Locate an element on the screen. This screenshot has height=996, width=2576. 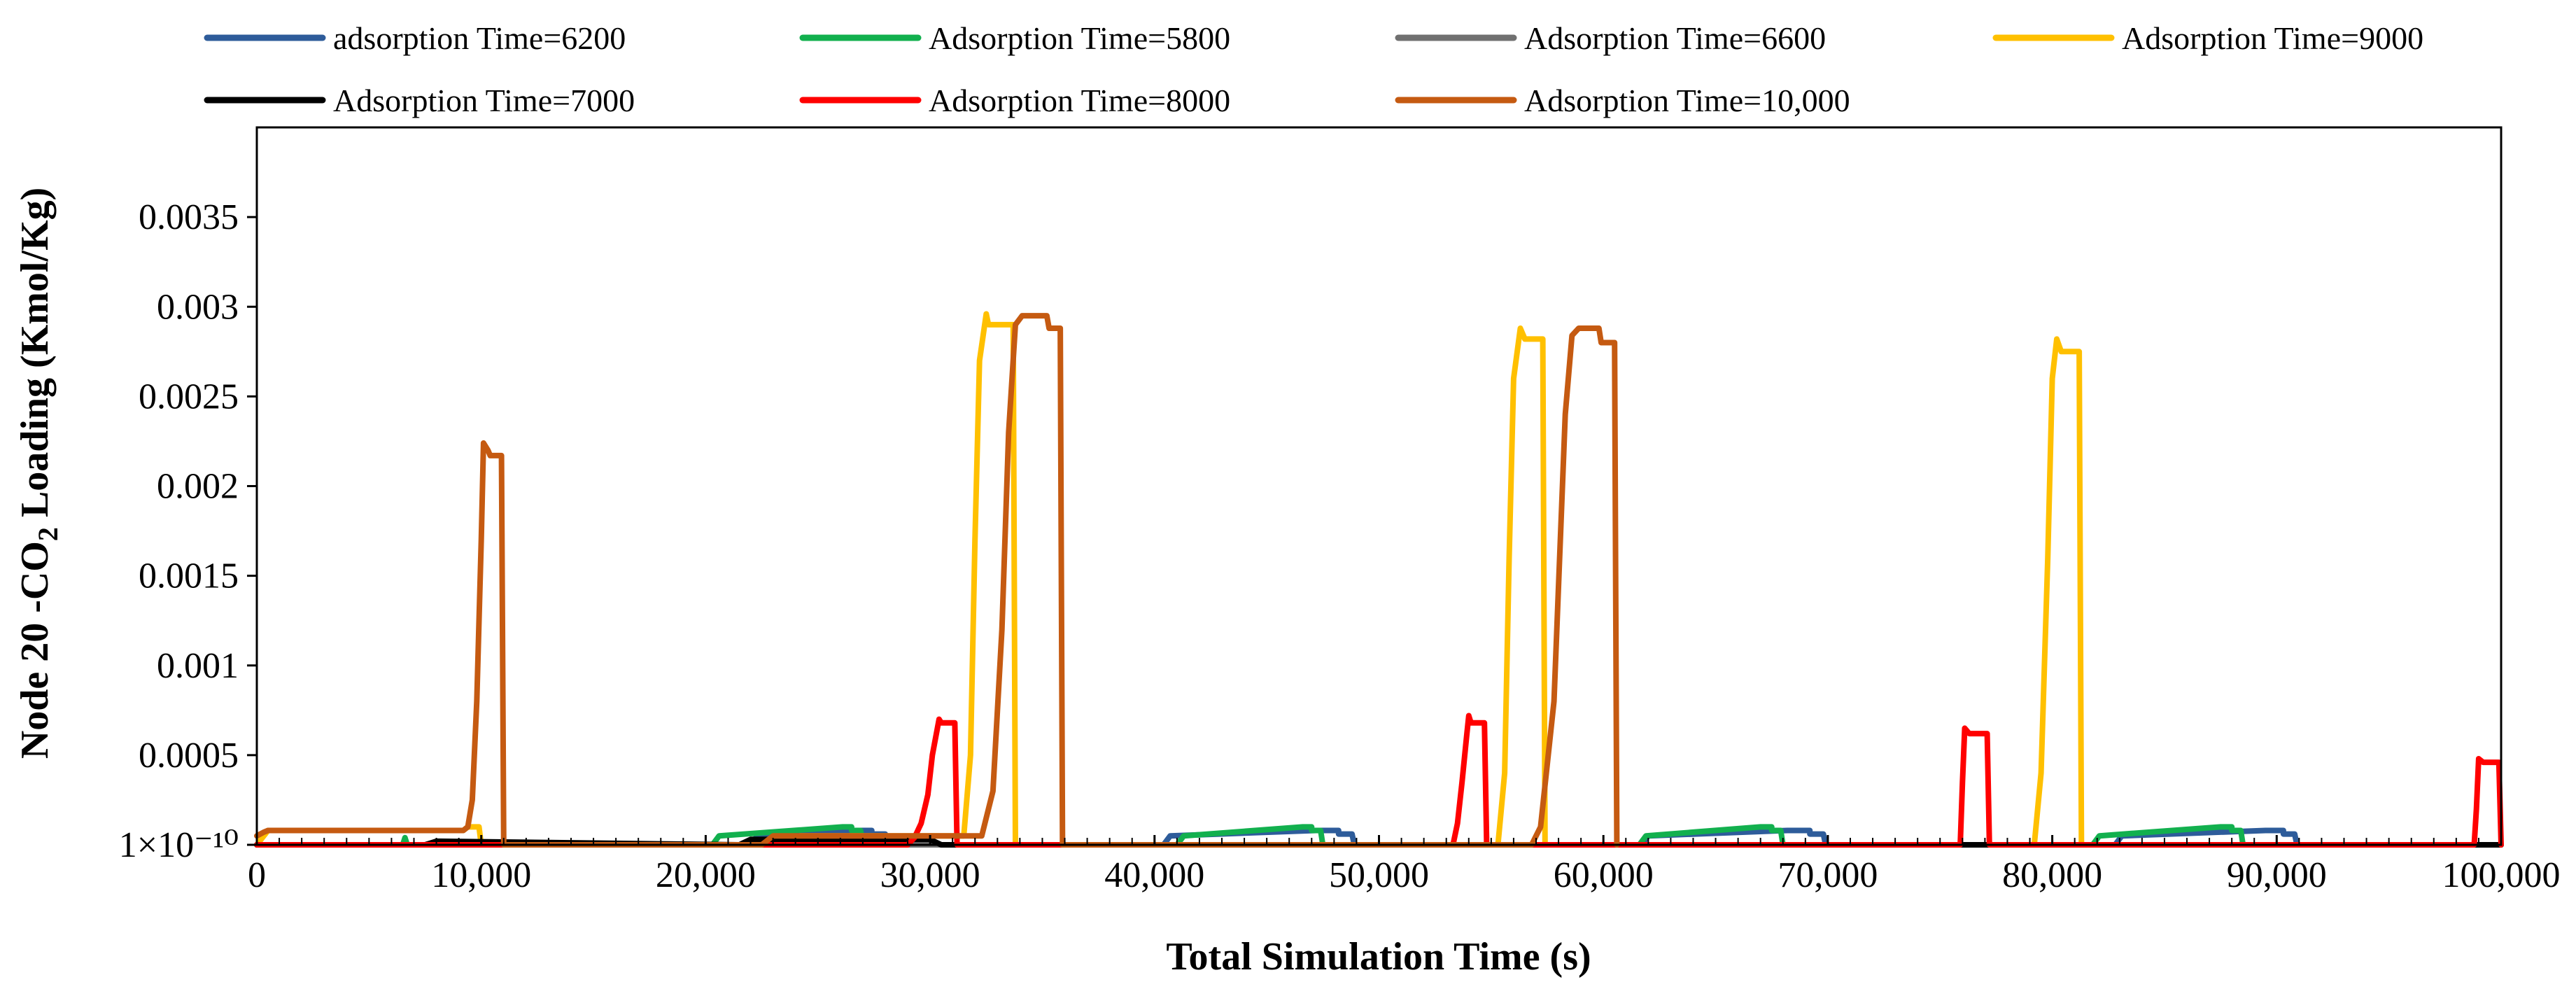
y-tick-label: 0.002 is located at coordinates (198, 487).